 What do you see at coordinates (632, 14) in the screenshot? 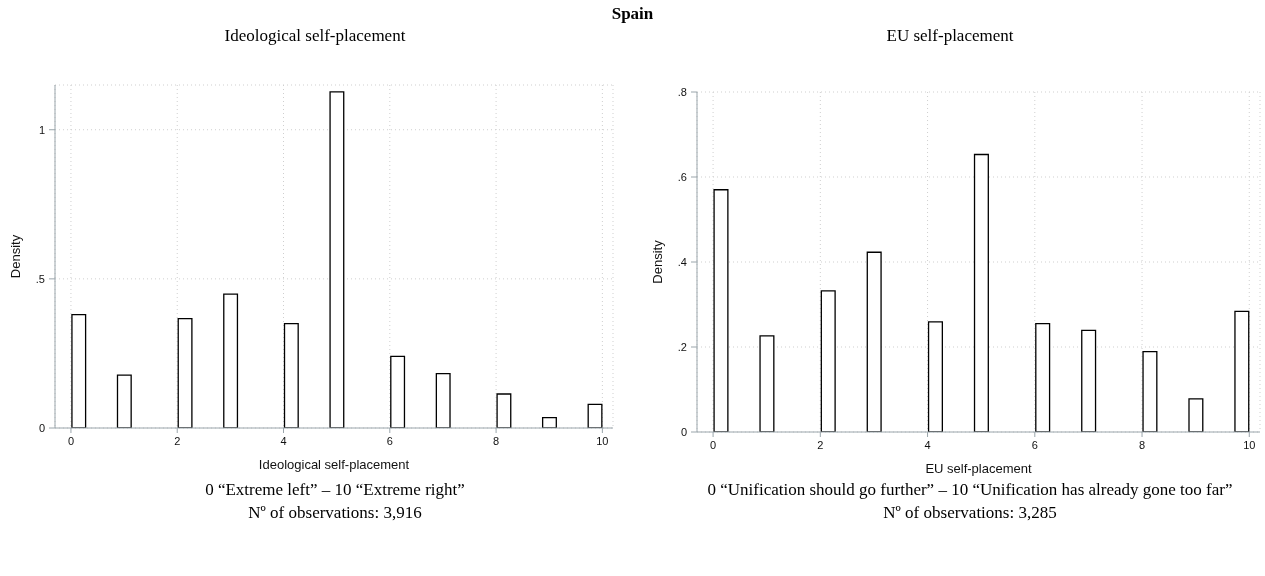
I see `text: Spain` at bounding box center [632, 14].